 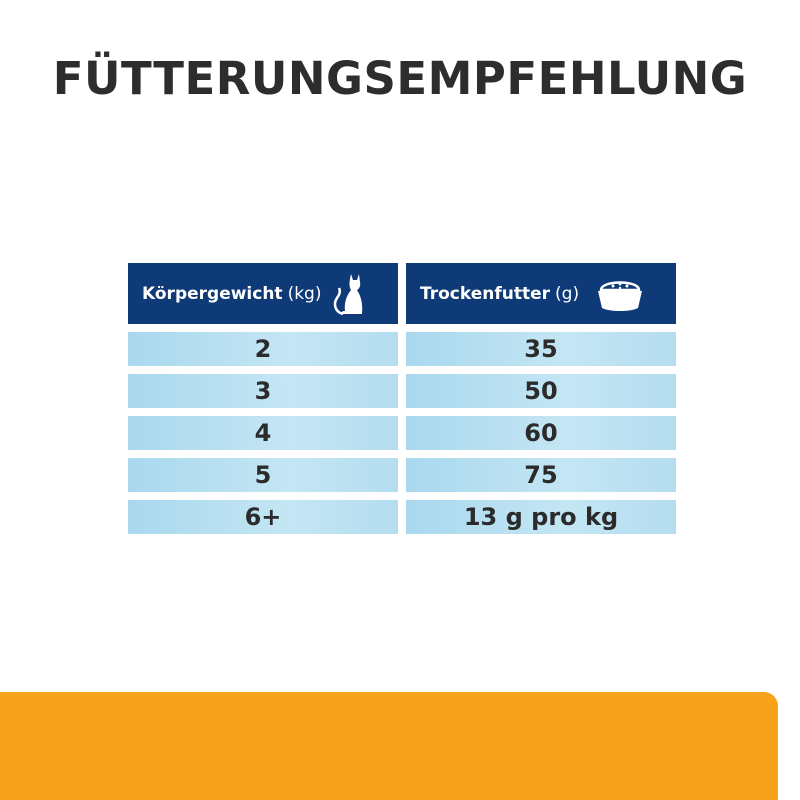 What do you see at coordinates (348, 294) in the screenshot?
I see `cat-icon` at bounding box center [348, 294].